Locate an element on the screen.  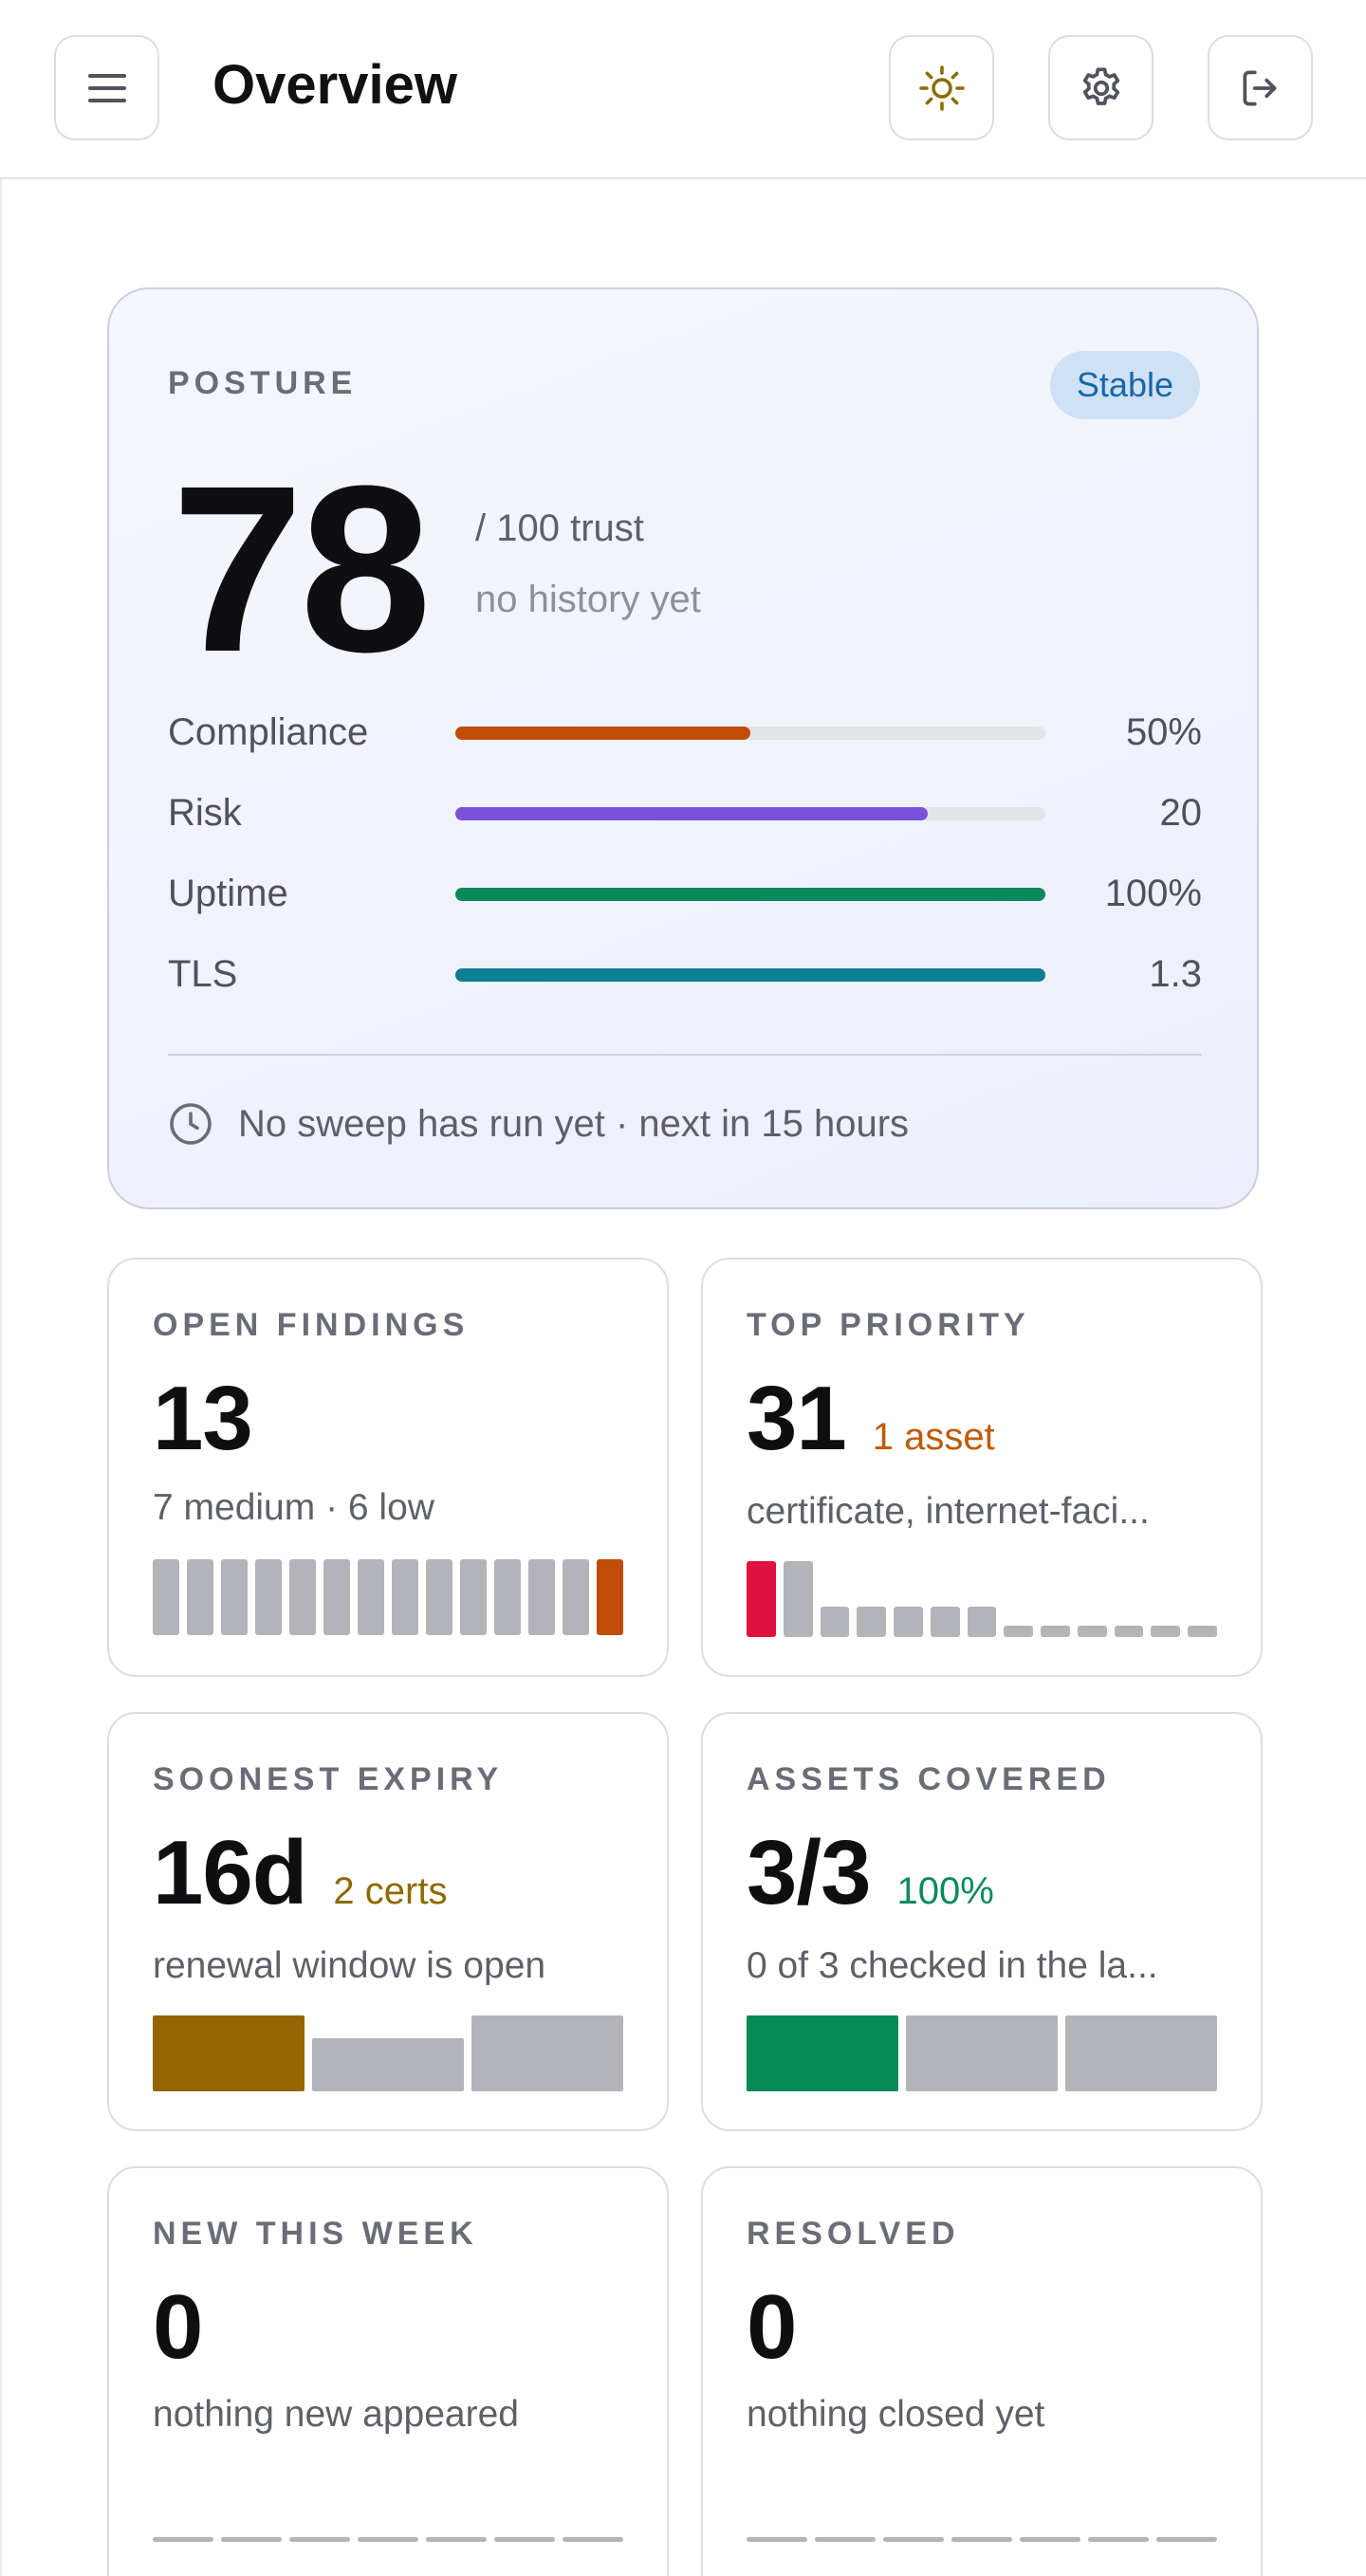
card-label: SOONEST EXPIRY is located at coordinates (328, 1779).